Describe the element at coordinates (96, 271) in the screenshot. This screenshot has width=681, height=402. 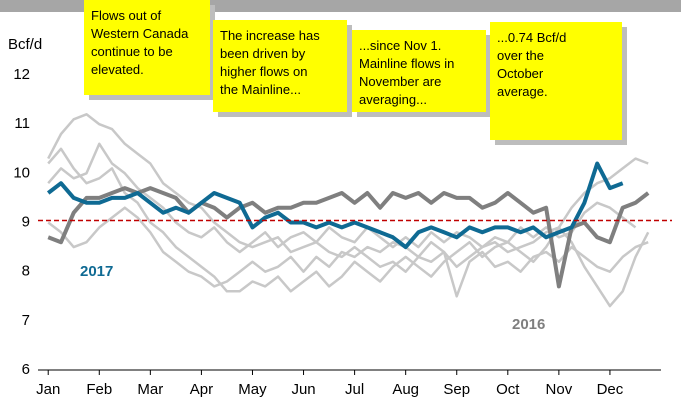
I see `series-label: 2017` at that location.